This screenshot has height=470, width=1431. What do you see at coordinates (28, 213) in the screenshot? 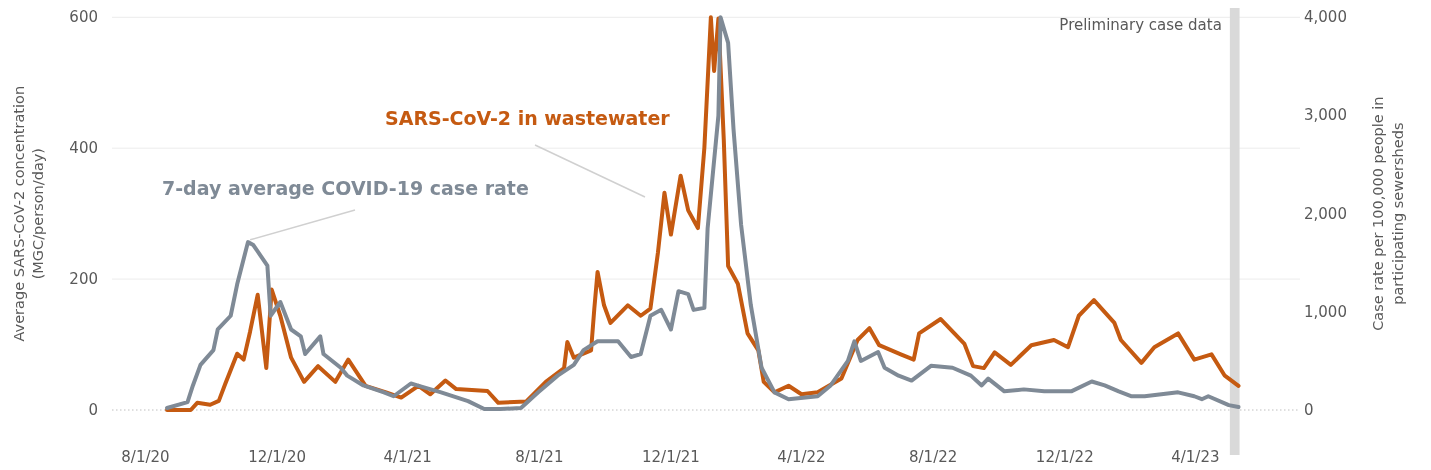
I see `y-axis-title: Average SARS-CoV-2 concentration (MGC/person/day)` at bounding box center [28, 213].